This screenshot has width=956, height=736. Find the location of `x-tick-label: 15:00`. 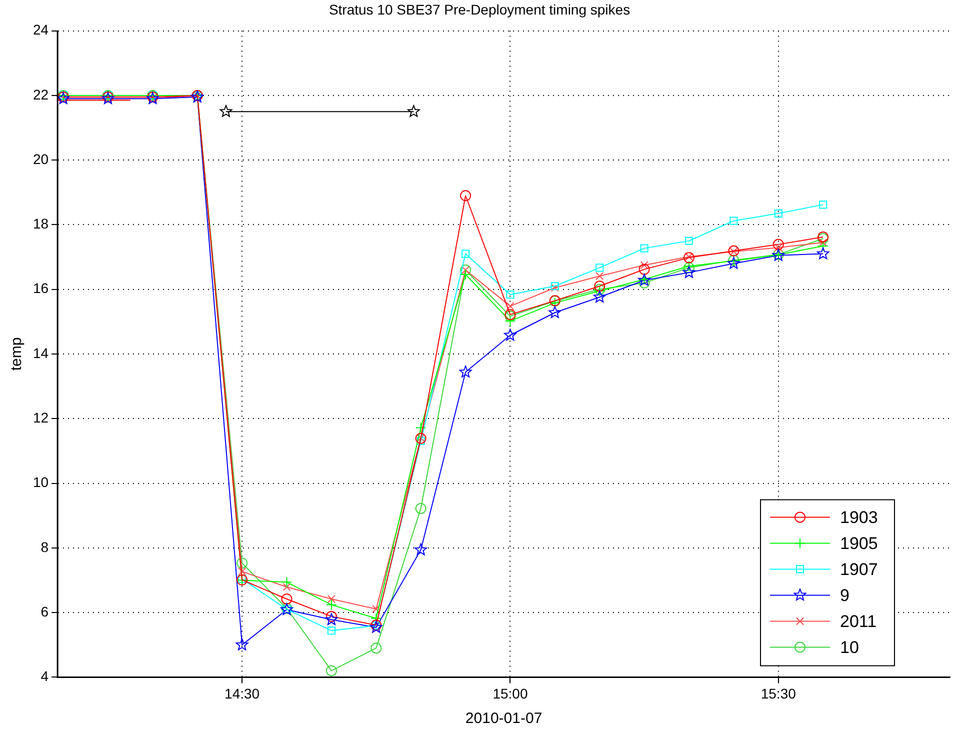

x-tick-label: 15:00 is located at coordinates (510, 693).